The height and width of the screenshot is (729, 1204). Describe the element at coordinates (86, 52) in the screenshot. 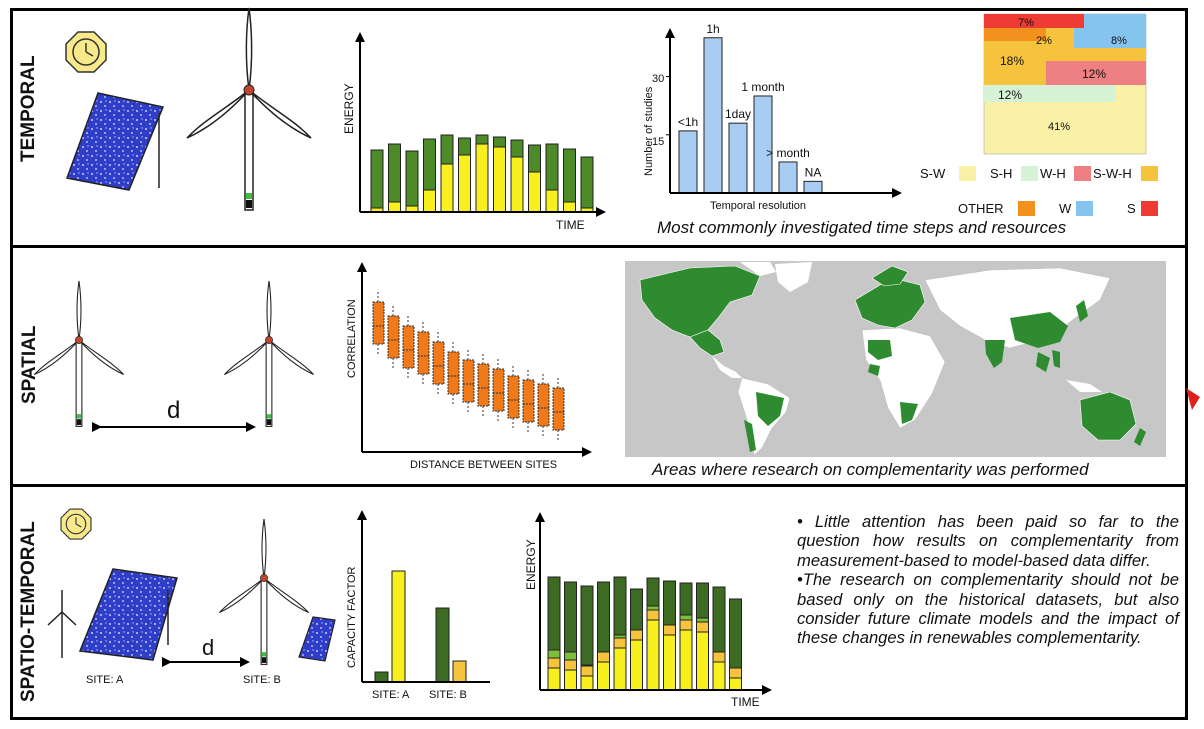

I see `clock-icon` at that location.